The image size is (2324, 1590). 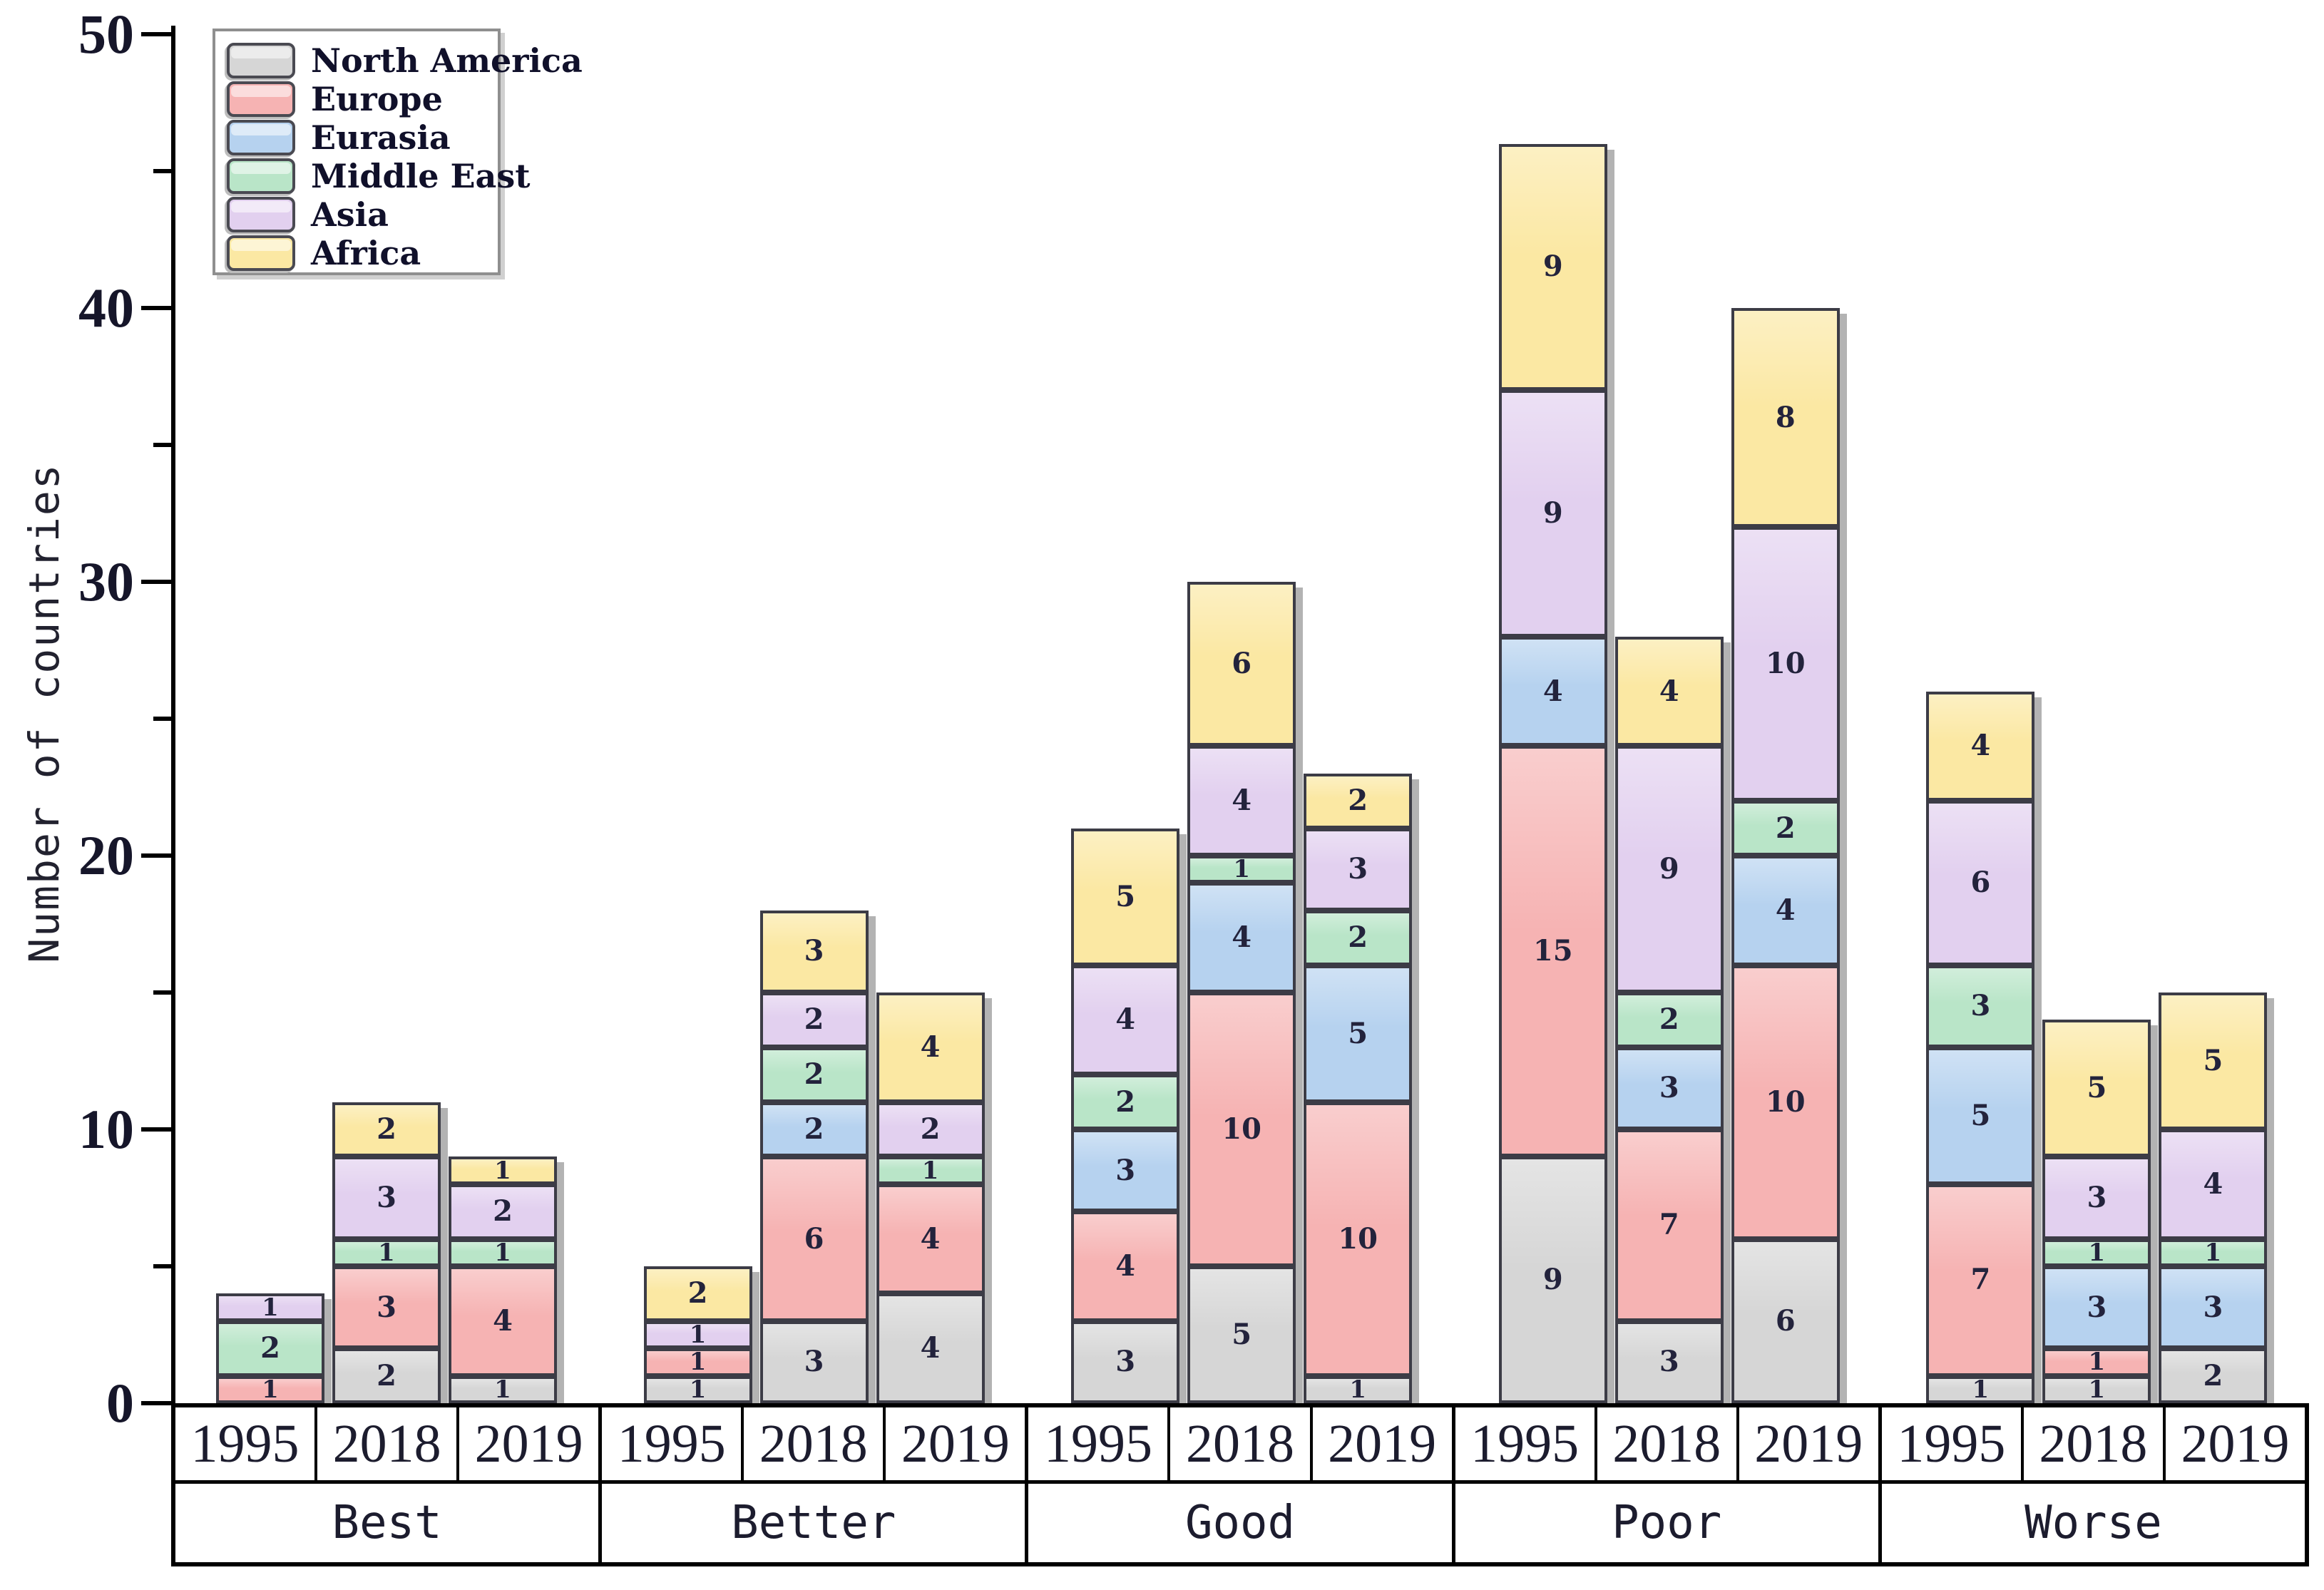 I want to click on group-label-cell: Better, so click(x=813, y=1523).